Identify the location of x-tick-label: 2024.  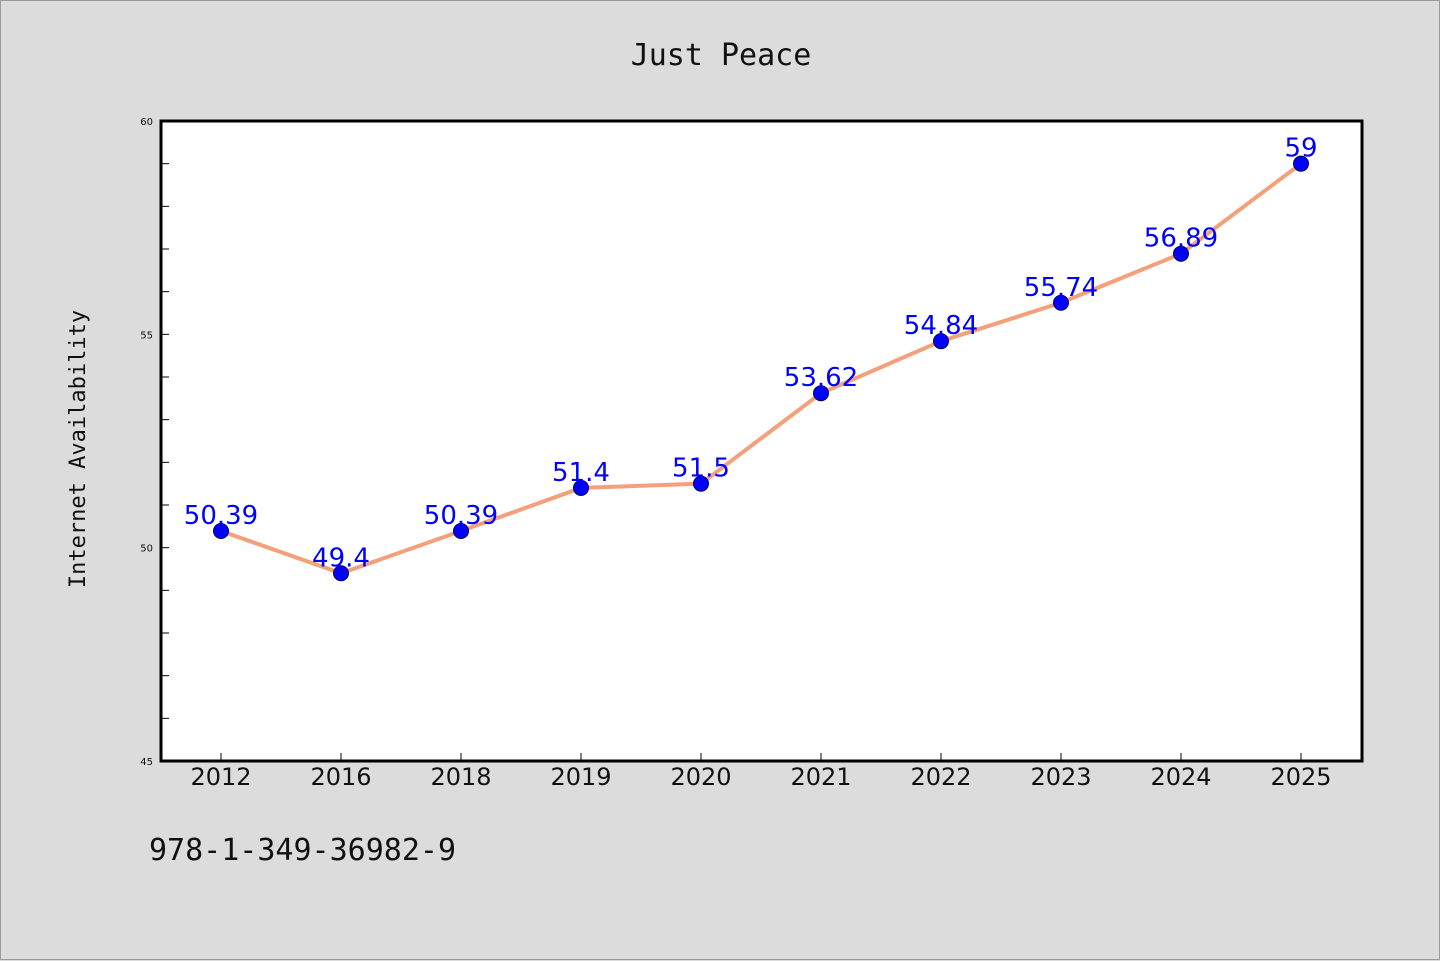
(1180, 777).